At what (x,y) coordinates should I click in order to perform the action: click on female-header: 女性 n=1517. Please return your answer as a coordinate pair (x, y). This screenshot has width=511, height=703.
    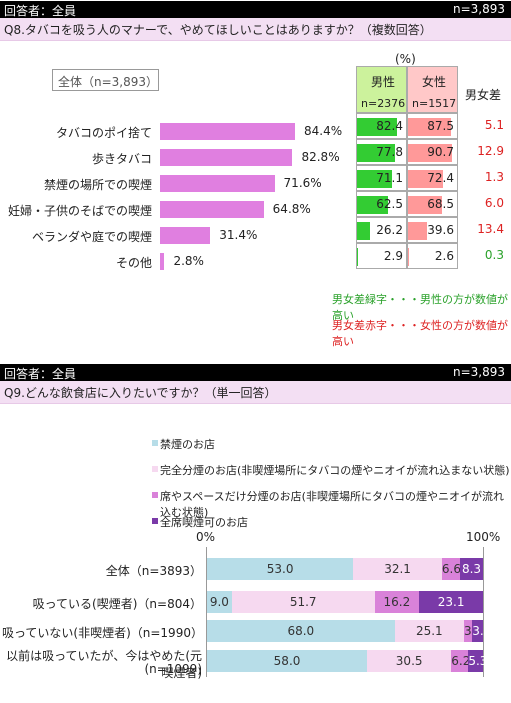
    Looking at the image, I should click on (432, 89).